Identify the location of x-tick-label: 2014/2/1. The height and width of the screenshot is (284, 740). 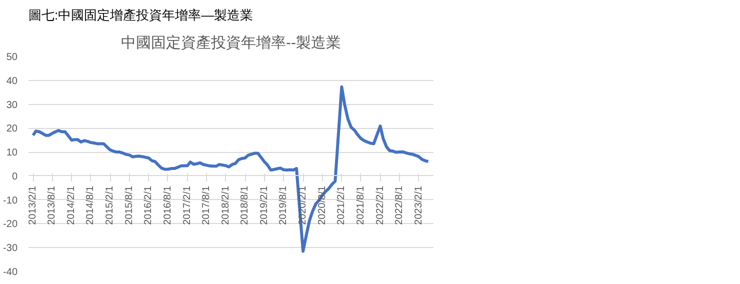
(72, 205).